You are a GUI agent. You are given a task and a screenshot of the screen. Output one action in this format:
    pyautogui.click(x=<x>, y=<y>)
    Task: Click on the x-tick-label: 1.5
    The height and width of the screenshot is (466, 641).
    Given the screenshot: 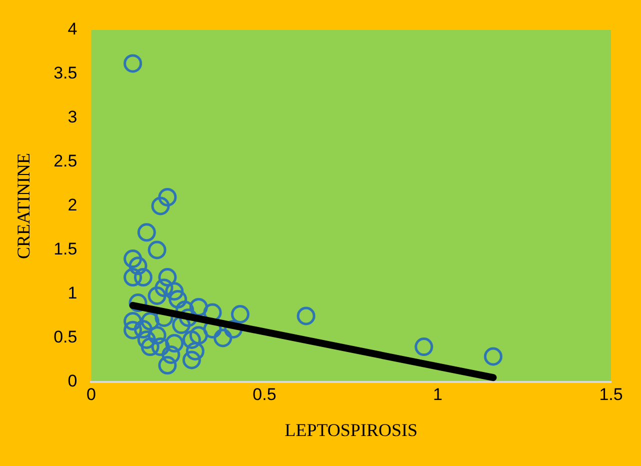 What is the action you would take?
    pyautogui.click(x=611, y=394)
    